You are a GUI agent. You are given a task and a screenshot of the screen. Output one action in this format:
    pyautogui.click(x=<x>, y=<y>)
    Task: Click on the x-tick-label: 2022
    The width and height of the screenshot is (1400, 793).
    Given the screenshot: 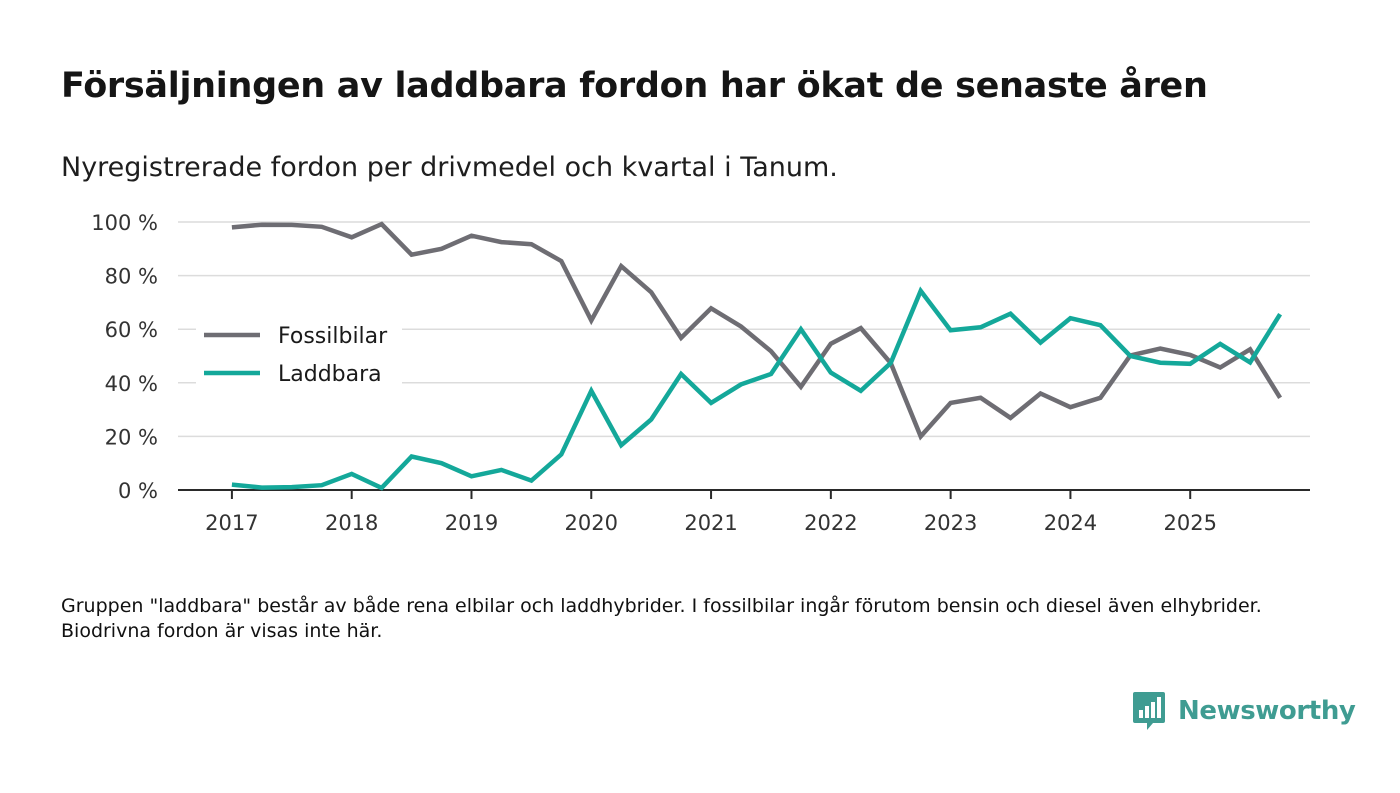 What is the action you would take?
    pyautogui.click(x=830, y=523)
    